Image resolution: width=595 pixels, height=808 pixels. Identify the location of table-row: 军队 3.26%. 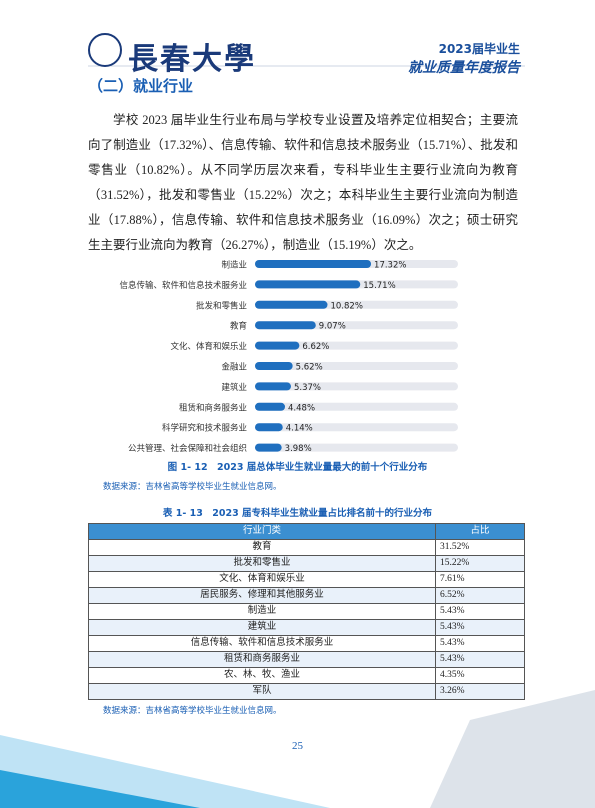
(306, 691).